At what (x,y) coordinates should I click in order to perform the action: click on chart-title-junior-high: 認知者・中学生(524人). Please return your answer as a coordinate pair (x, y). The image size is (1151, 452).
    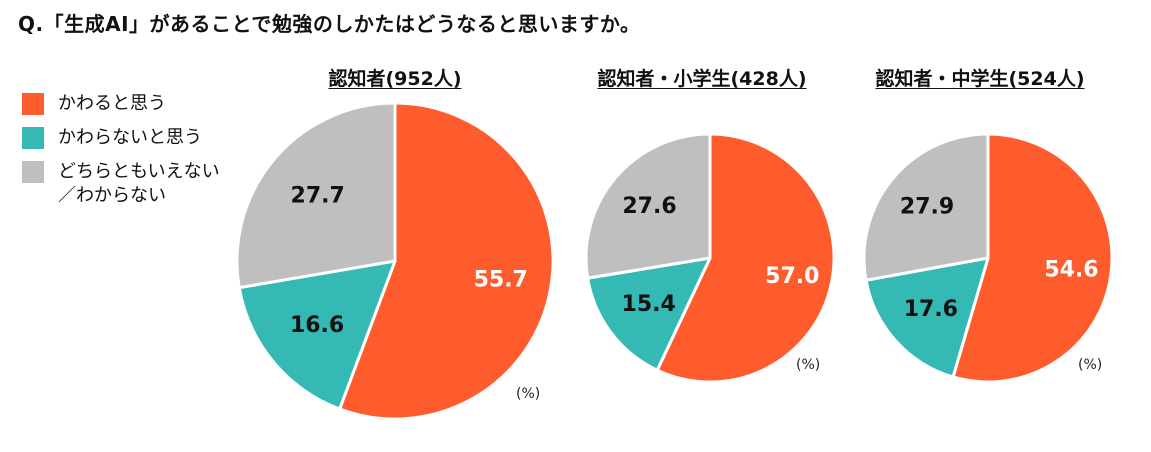
    Looking at the image, I should click on (980, 79).